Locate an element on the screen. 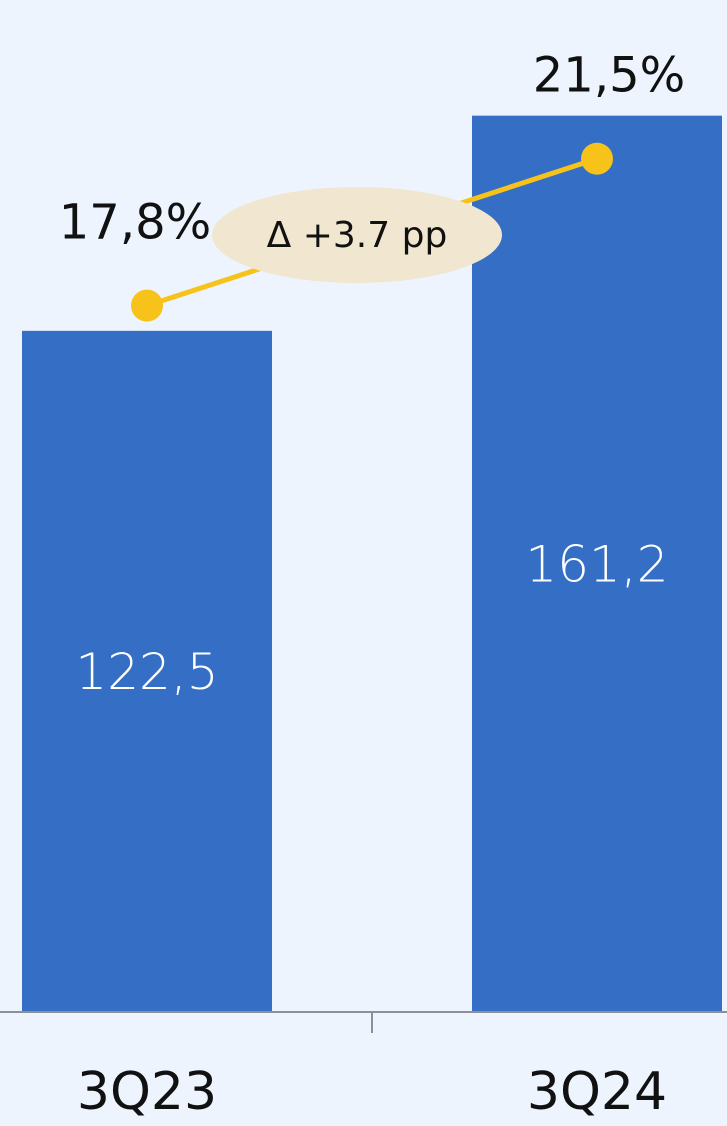 The image size is (727, 1126). annotation-bubble is located at coordinates (357, 235).